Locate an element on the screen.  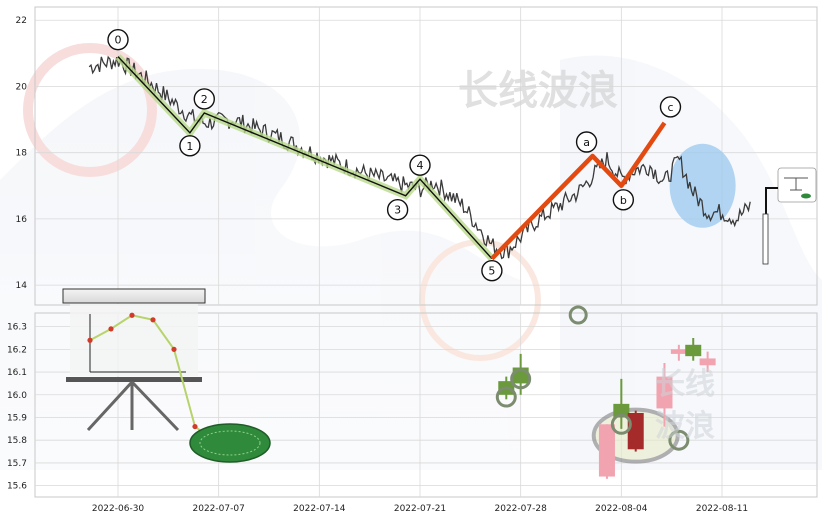
x-tick-label: 2022-08-11 is located at coordinates (722, 509).